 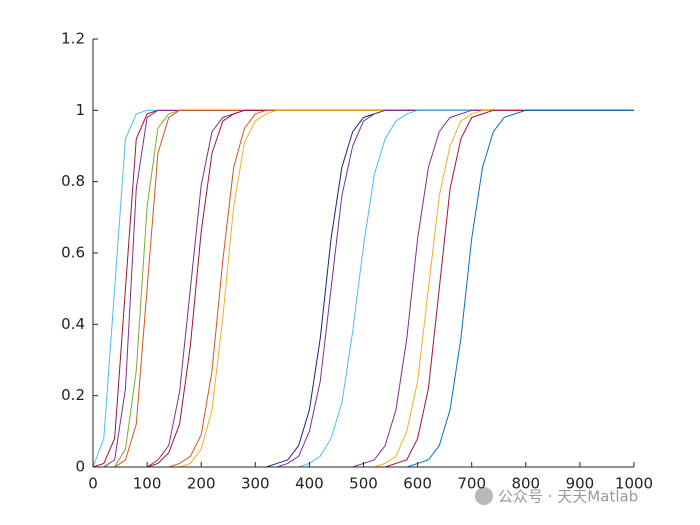 What do you see at coordinates (80, 110) in the screenshot?
I see `y-tick-label: 1` at bounding box center [80, 110].